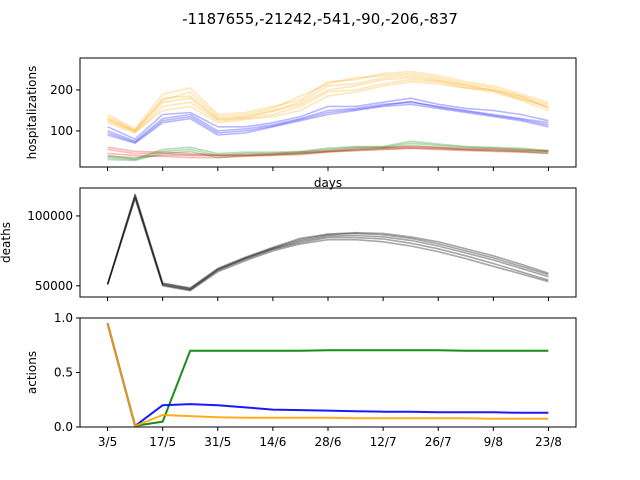 The image size is (640, 480). Describe the element at coordinates (438, 442) in the screenshot. I see `x-tick-label: 26/7` at that location.